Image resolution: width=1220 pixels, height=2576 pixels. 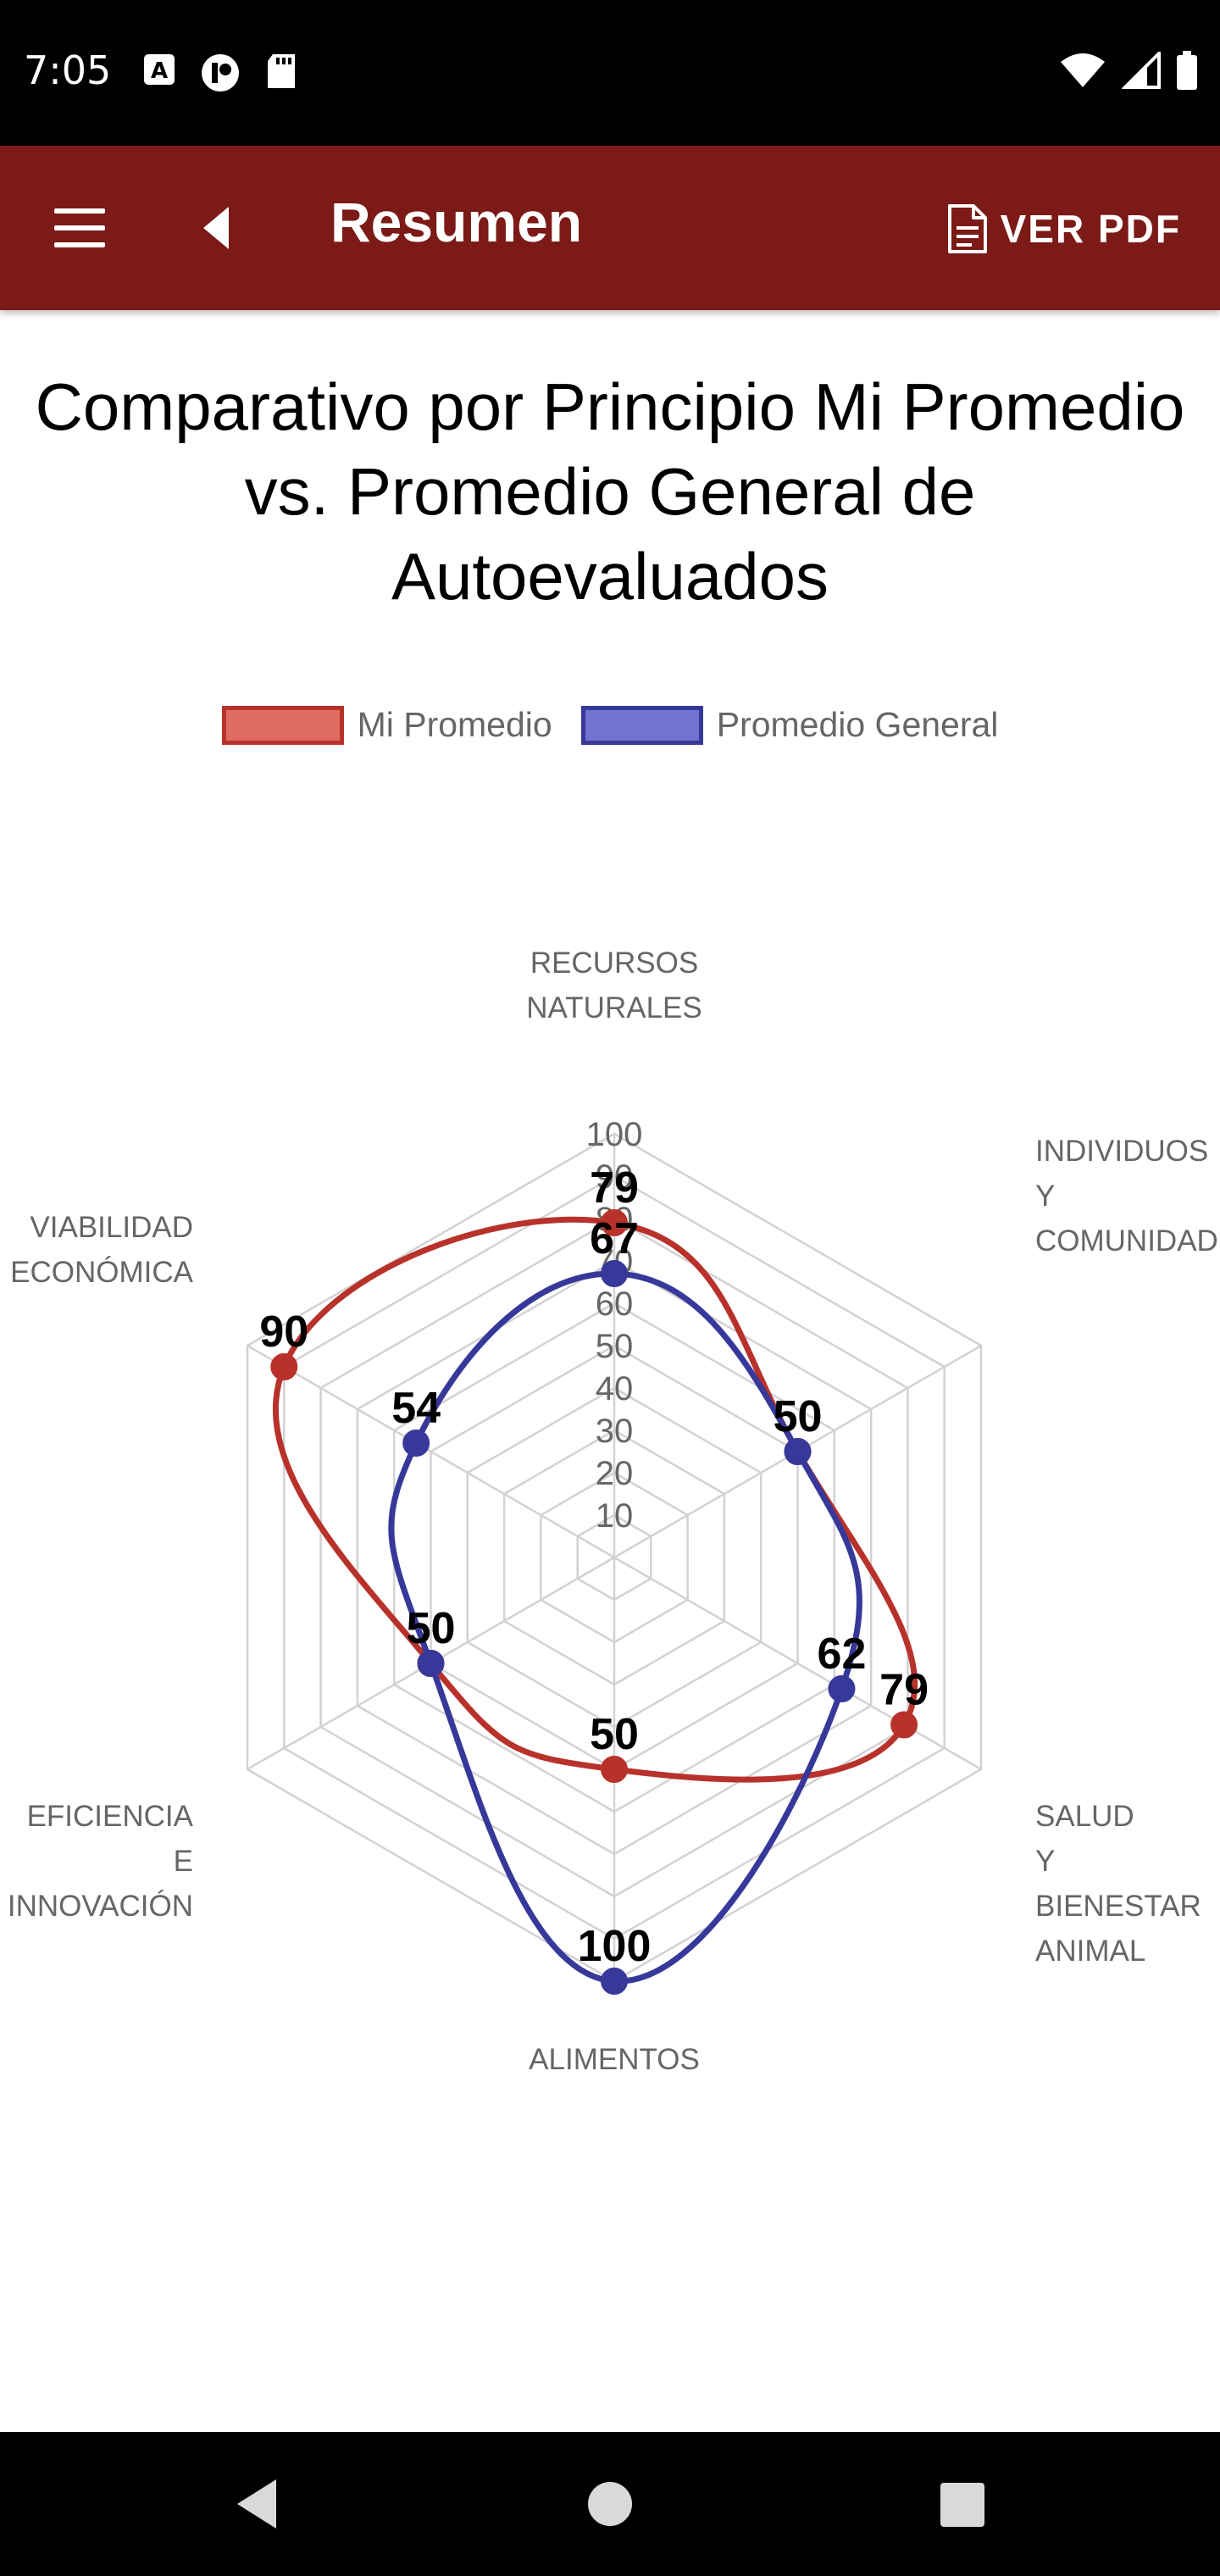 I want to click on data-label-1-2: 62, so click(x=842, y=1654).